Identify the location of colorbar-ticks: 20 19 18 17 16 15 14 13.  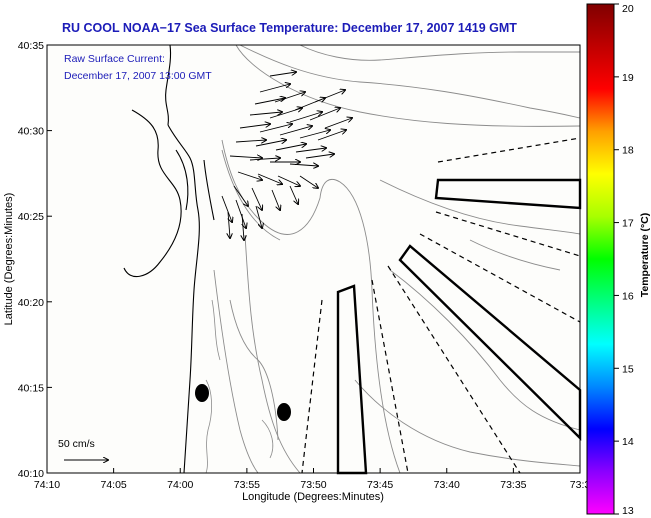
(624, 260).